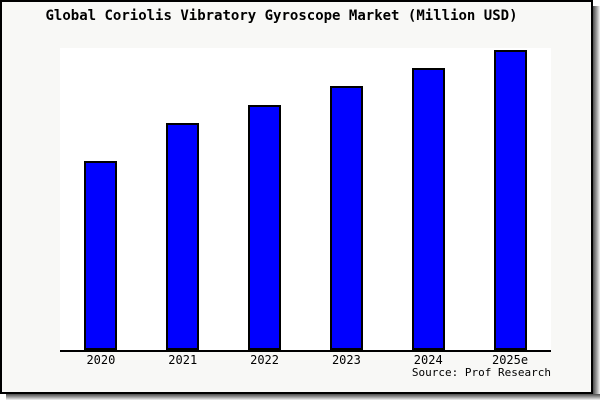 This screenshot has height=400, width=600. I want to click on bar-cell-2022, so click(265, 199).